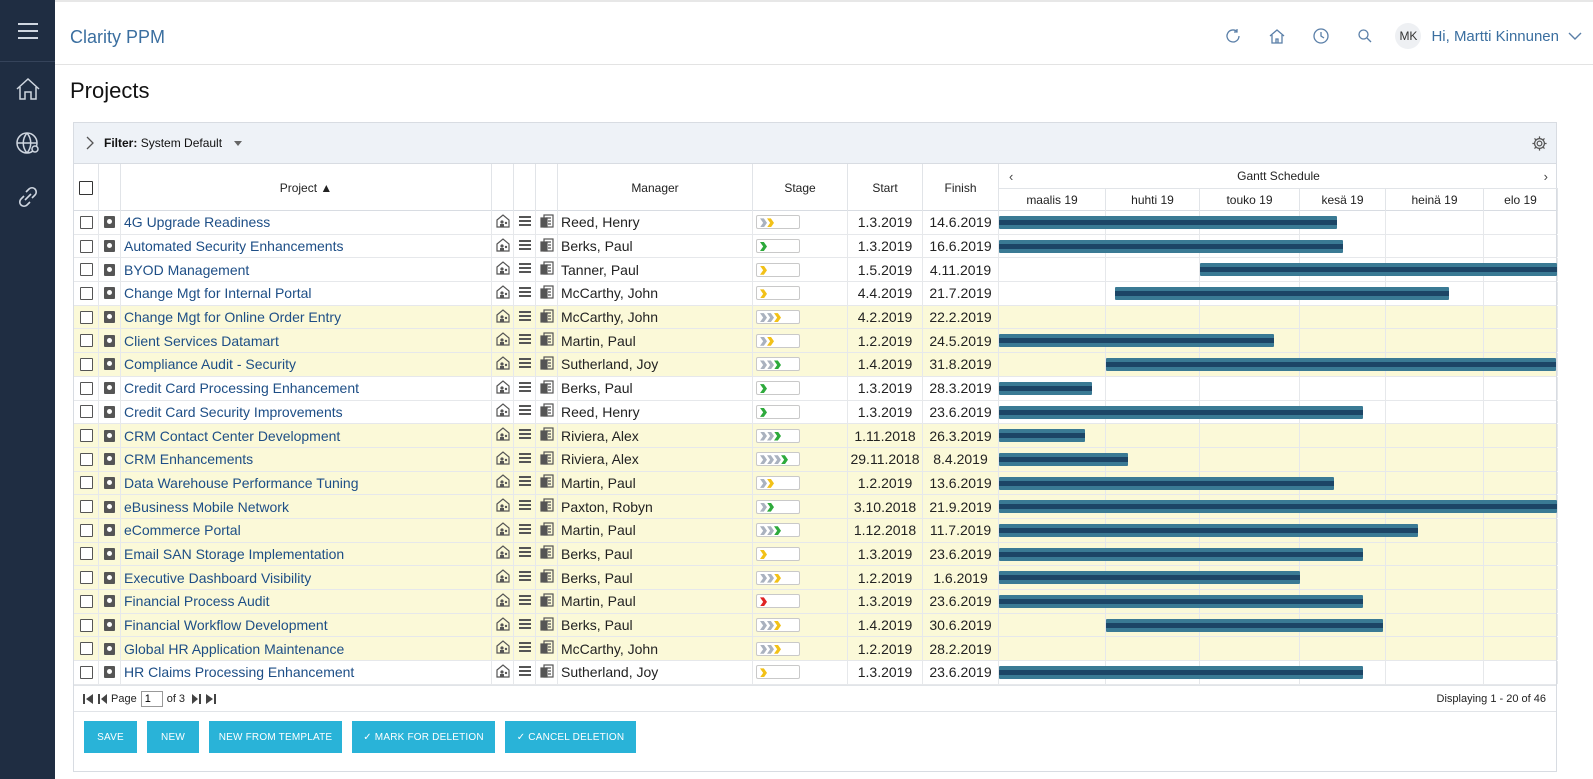 Image resolution: width=1593 pixels, height=779 pixels. What do you see at coordinates (234, 648) in the screenshot?
I see `project-link: Global HR Application Maintenance` at bounding box center [234, 648].